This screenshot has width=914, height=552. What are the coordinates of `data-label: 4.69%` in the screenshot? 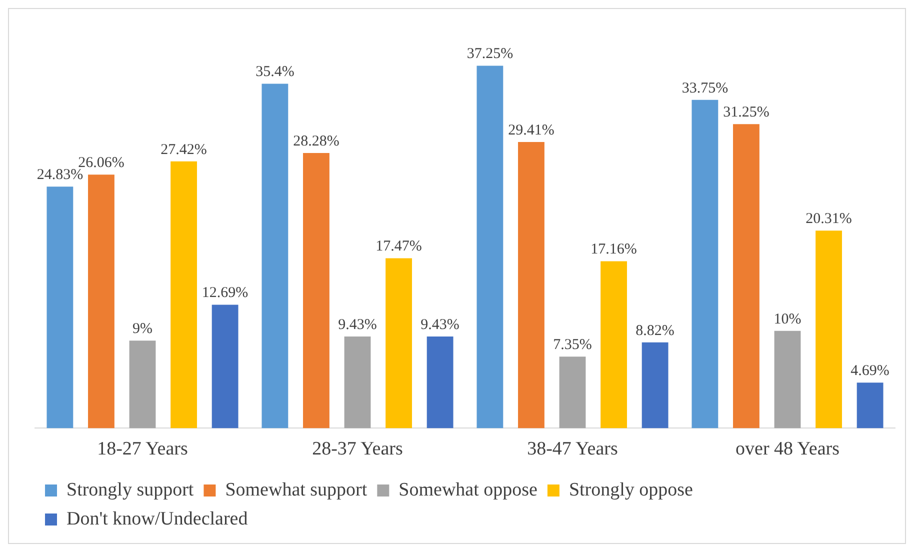 It's located at (870, 371).